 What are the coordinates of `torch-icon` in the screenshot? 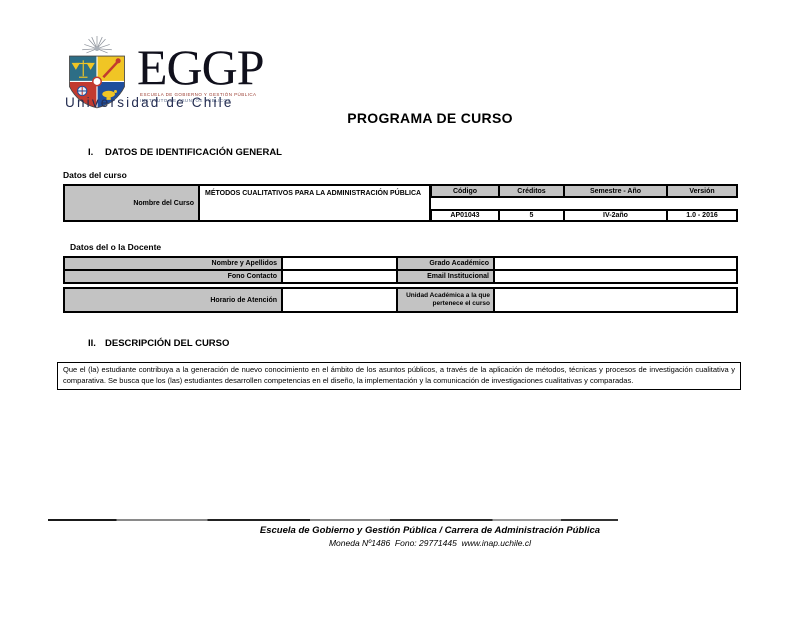 It's located at (111, 68).